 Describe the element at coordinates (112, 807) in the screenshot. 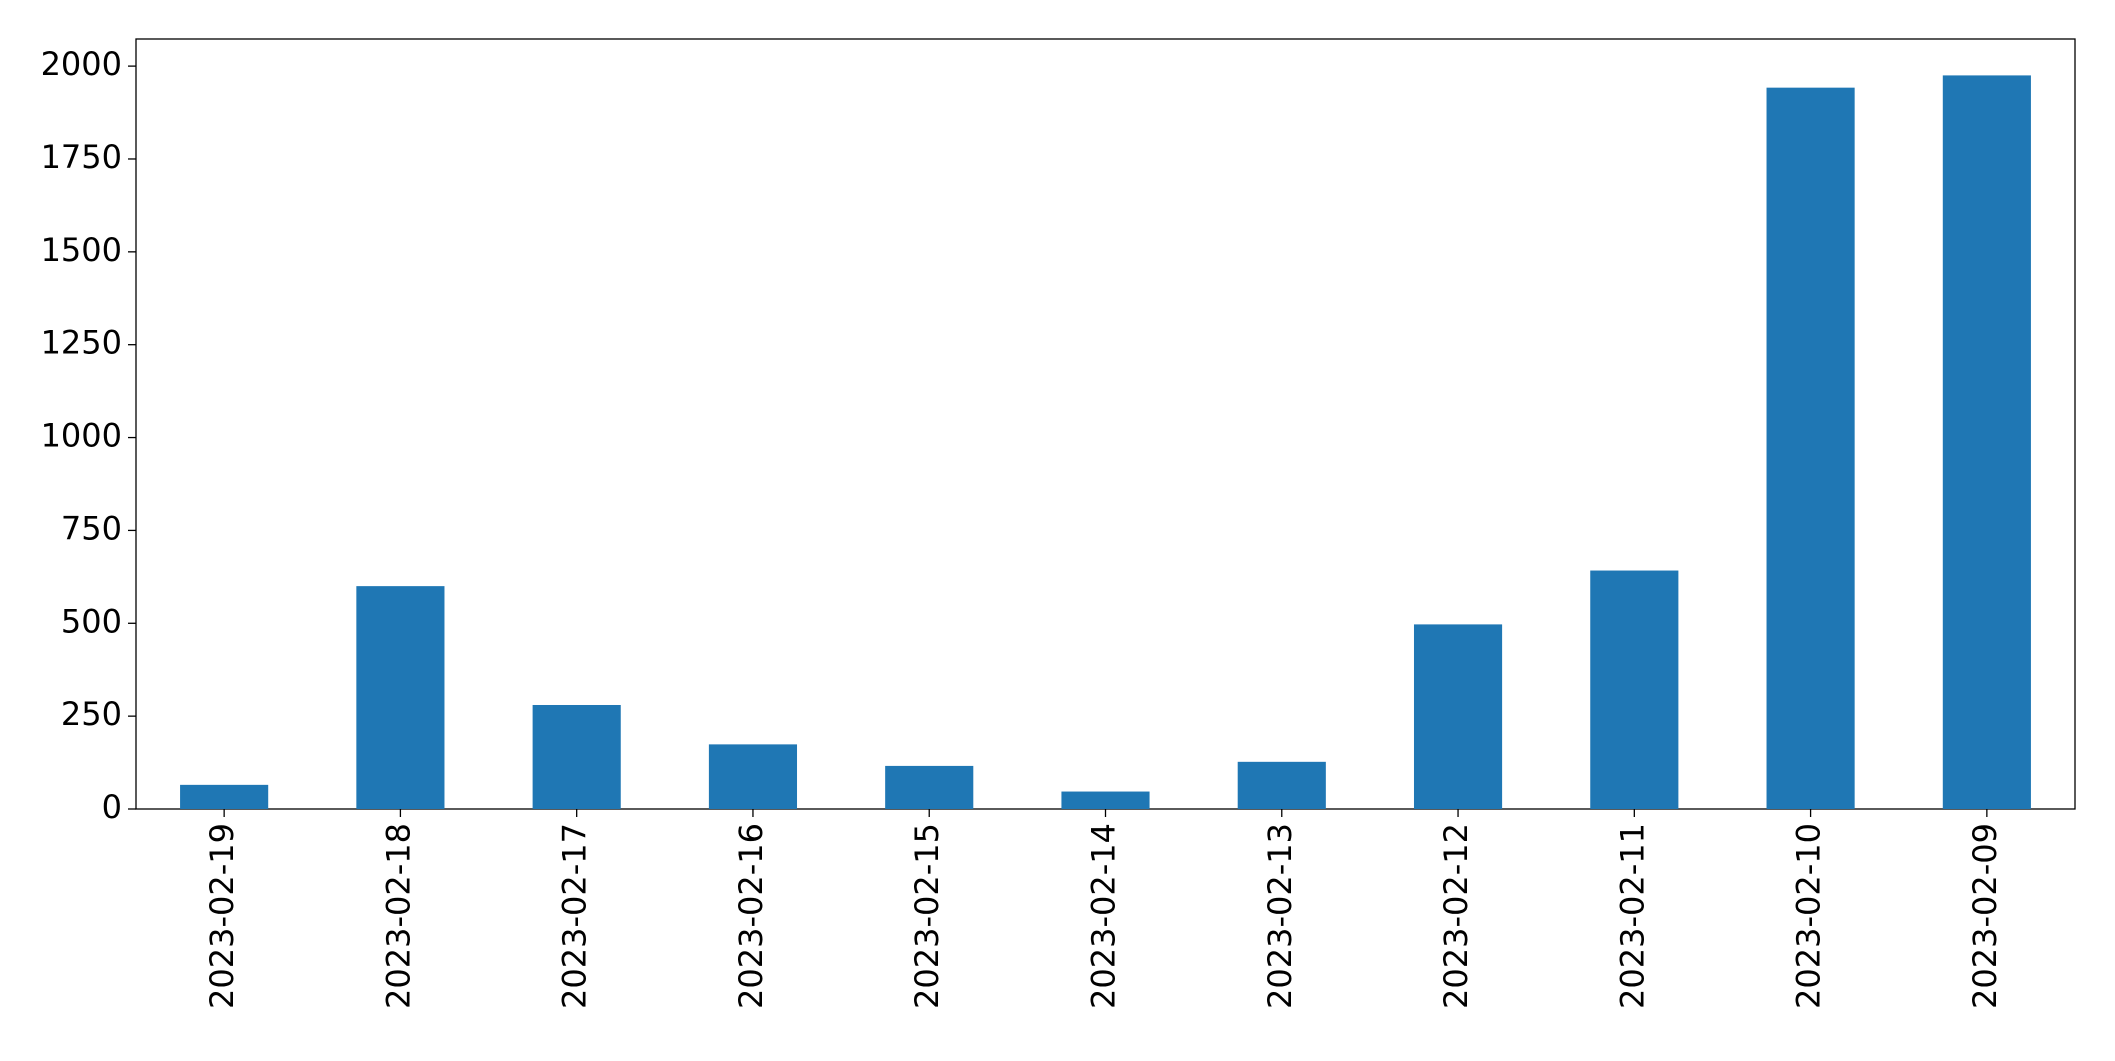

I see `y-tick-label: 0` at that location.